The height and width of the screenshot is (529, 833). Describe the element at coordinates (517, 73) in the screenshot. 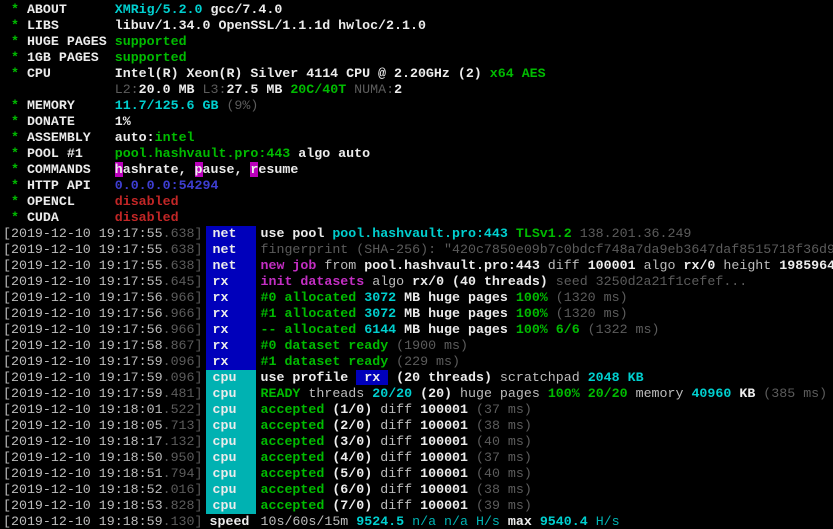

I see `text-segment: x64 AES` at that location.